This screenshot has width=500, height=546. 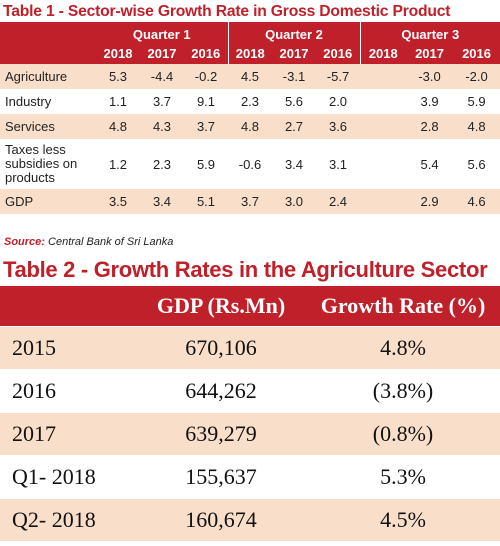 I want to click on table-cell: 2.7, so click(x=294, y=126).